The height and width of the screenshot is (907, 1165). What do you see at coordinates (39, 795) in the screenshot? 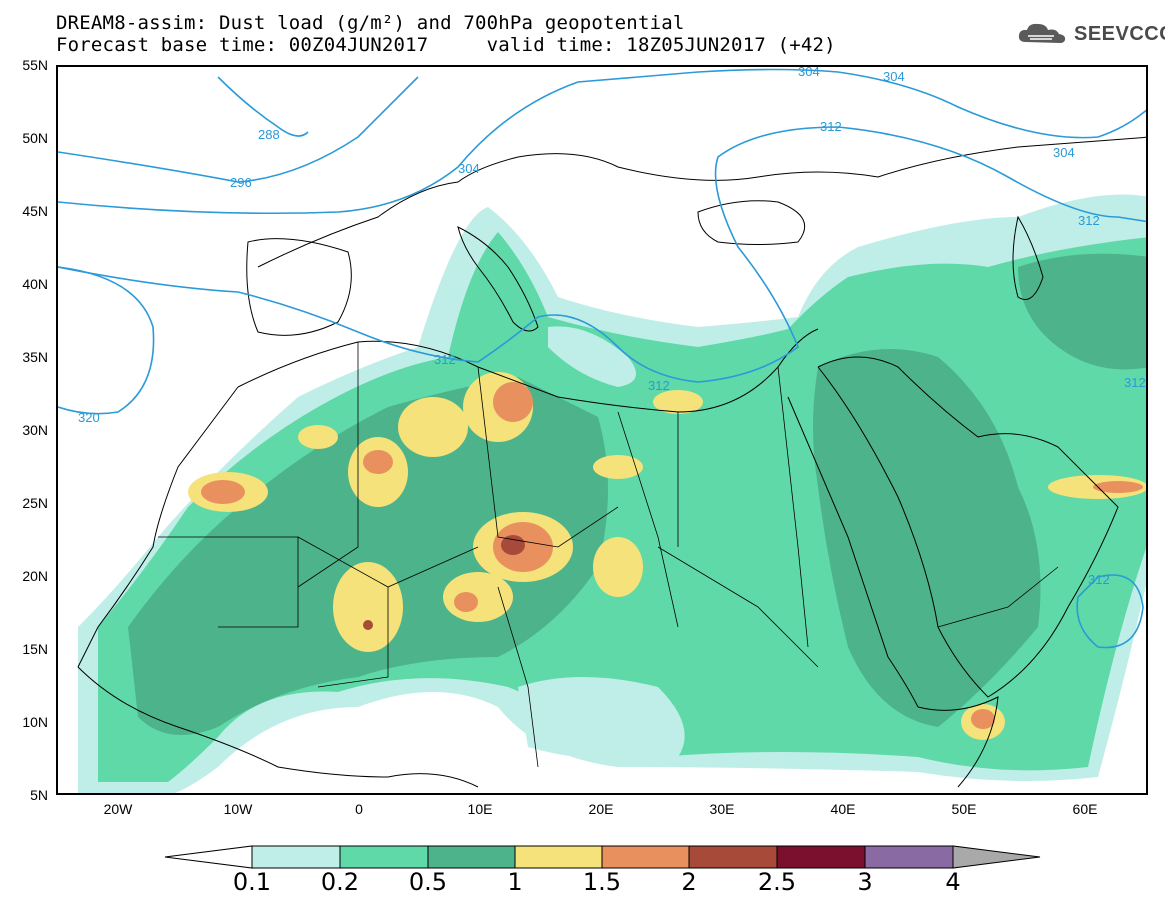
I see `lat-label-5n: 5N` at bounding box center [39, 795].